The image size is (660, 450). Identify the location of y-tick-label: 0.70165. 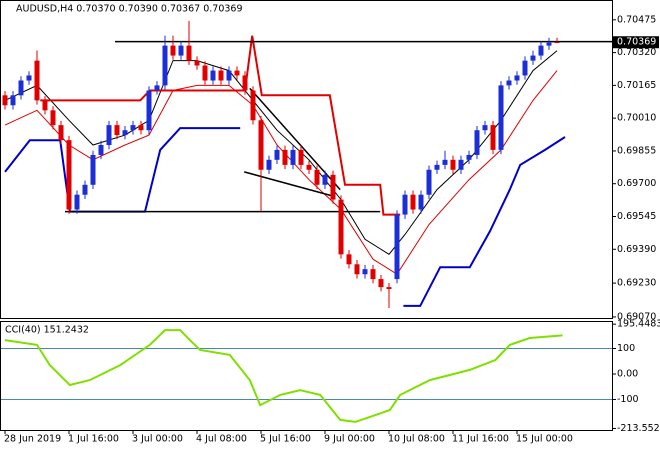
(636, 85).